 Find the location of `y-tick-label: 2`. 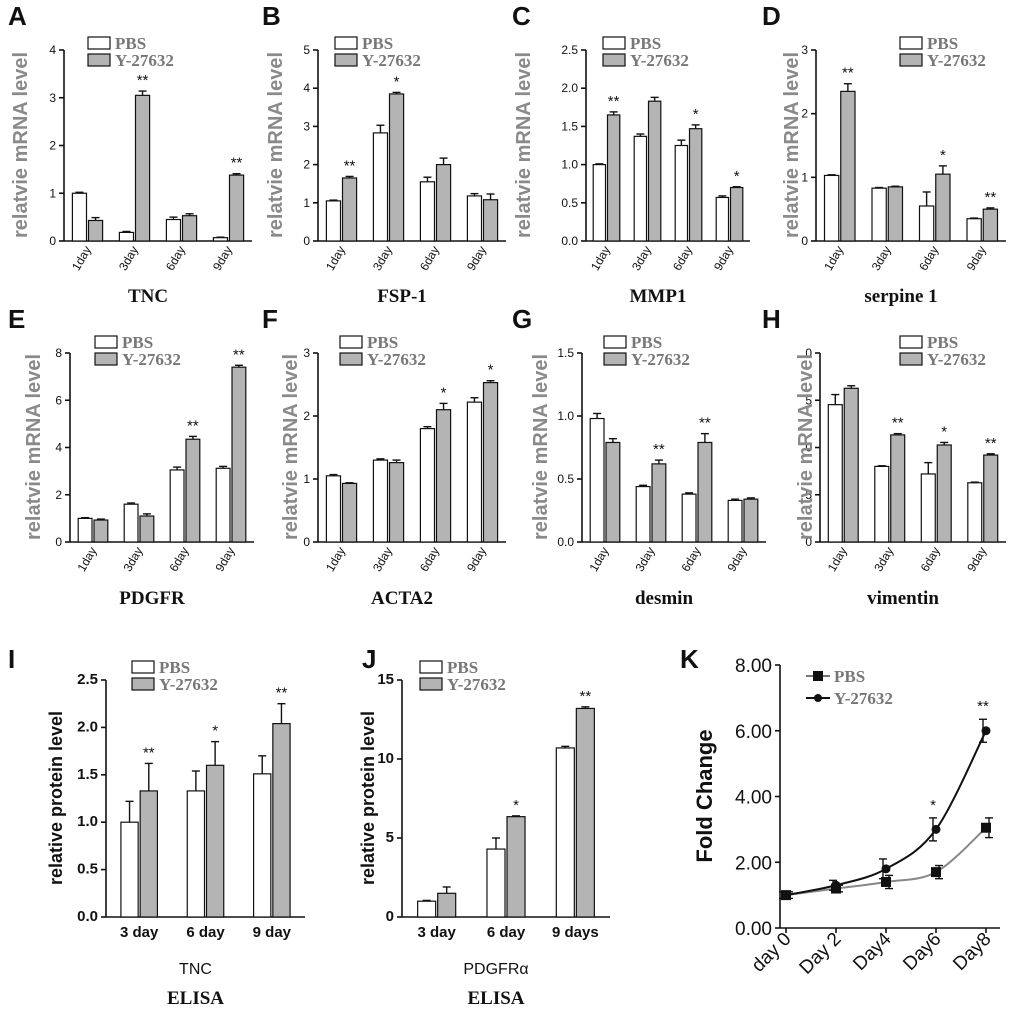

y-tick-label: 2 is located at coordinates (804, 114).